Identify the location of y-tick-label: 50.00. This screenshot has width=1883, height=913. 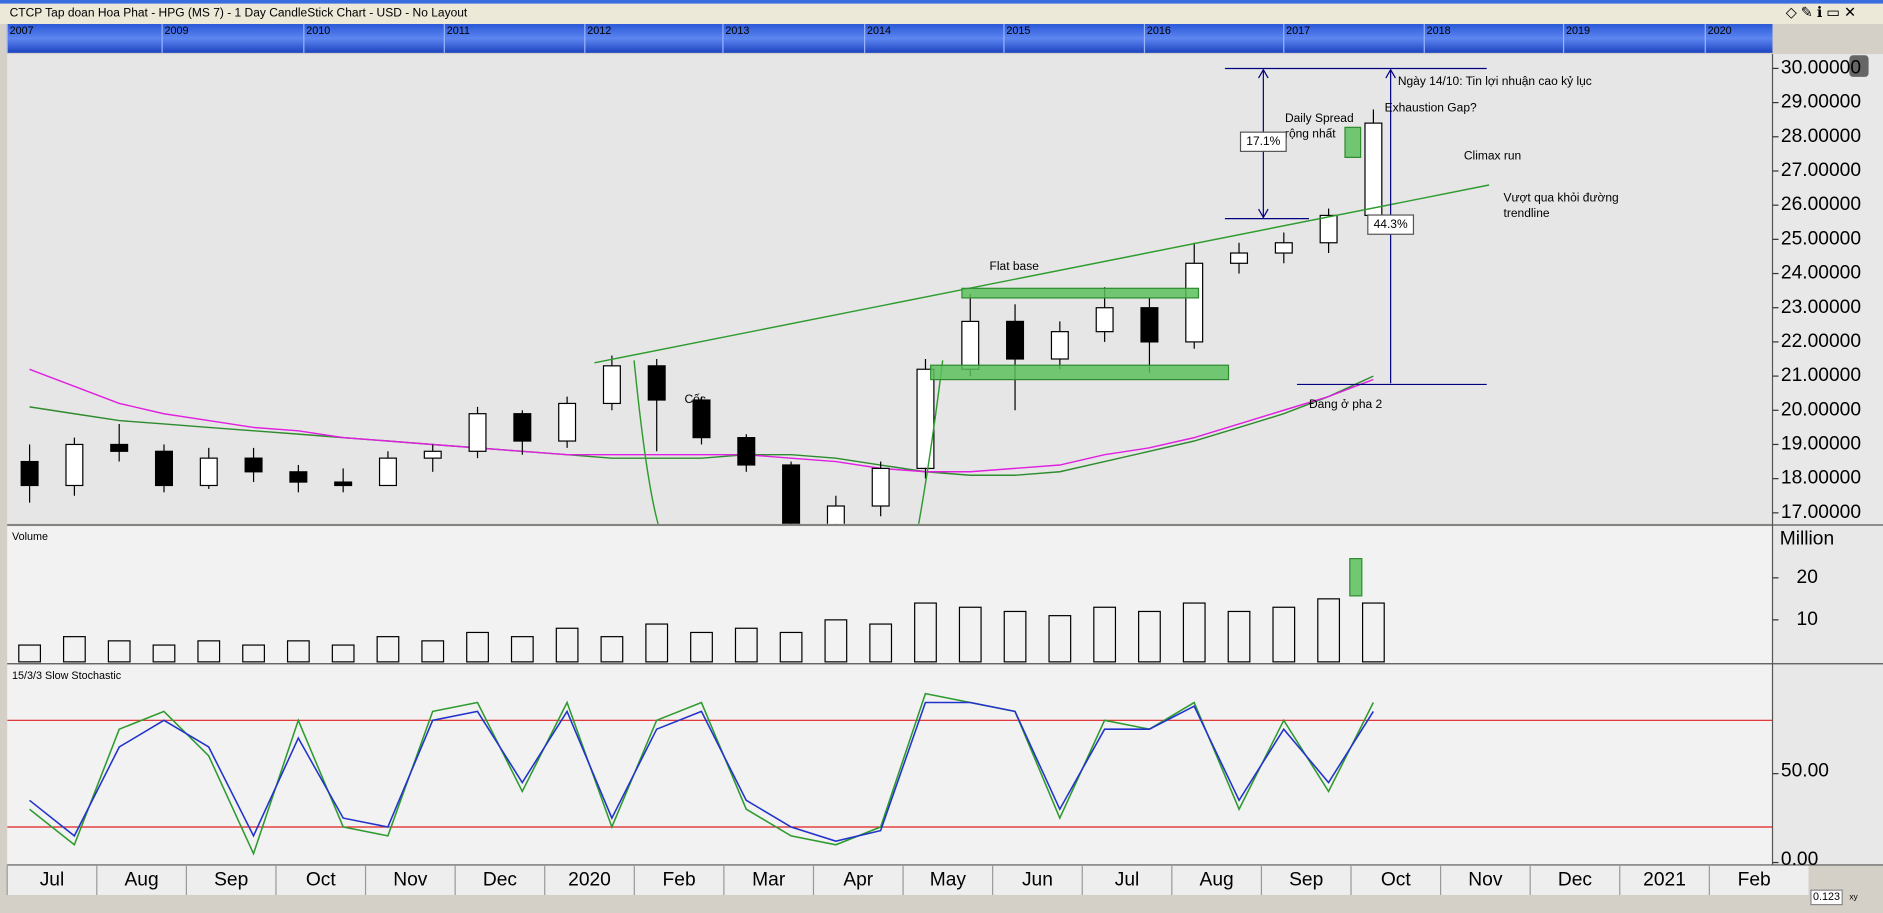
(1805, 770).